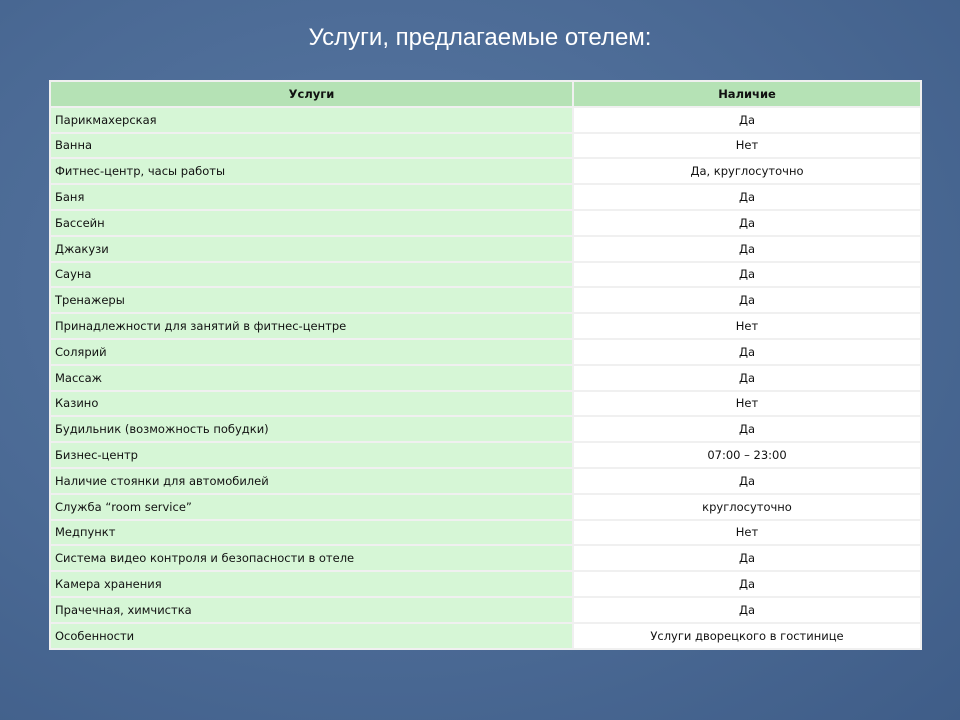  Describe the element at coordinates (311, 222) in the screenshot. I see `service-name: Бассейн` at that location.